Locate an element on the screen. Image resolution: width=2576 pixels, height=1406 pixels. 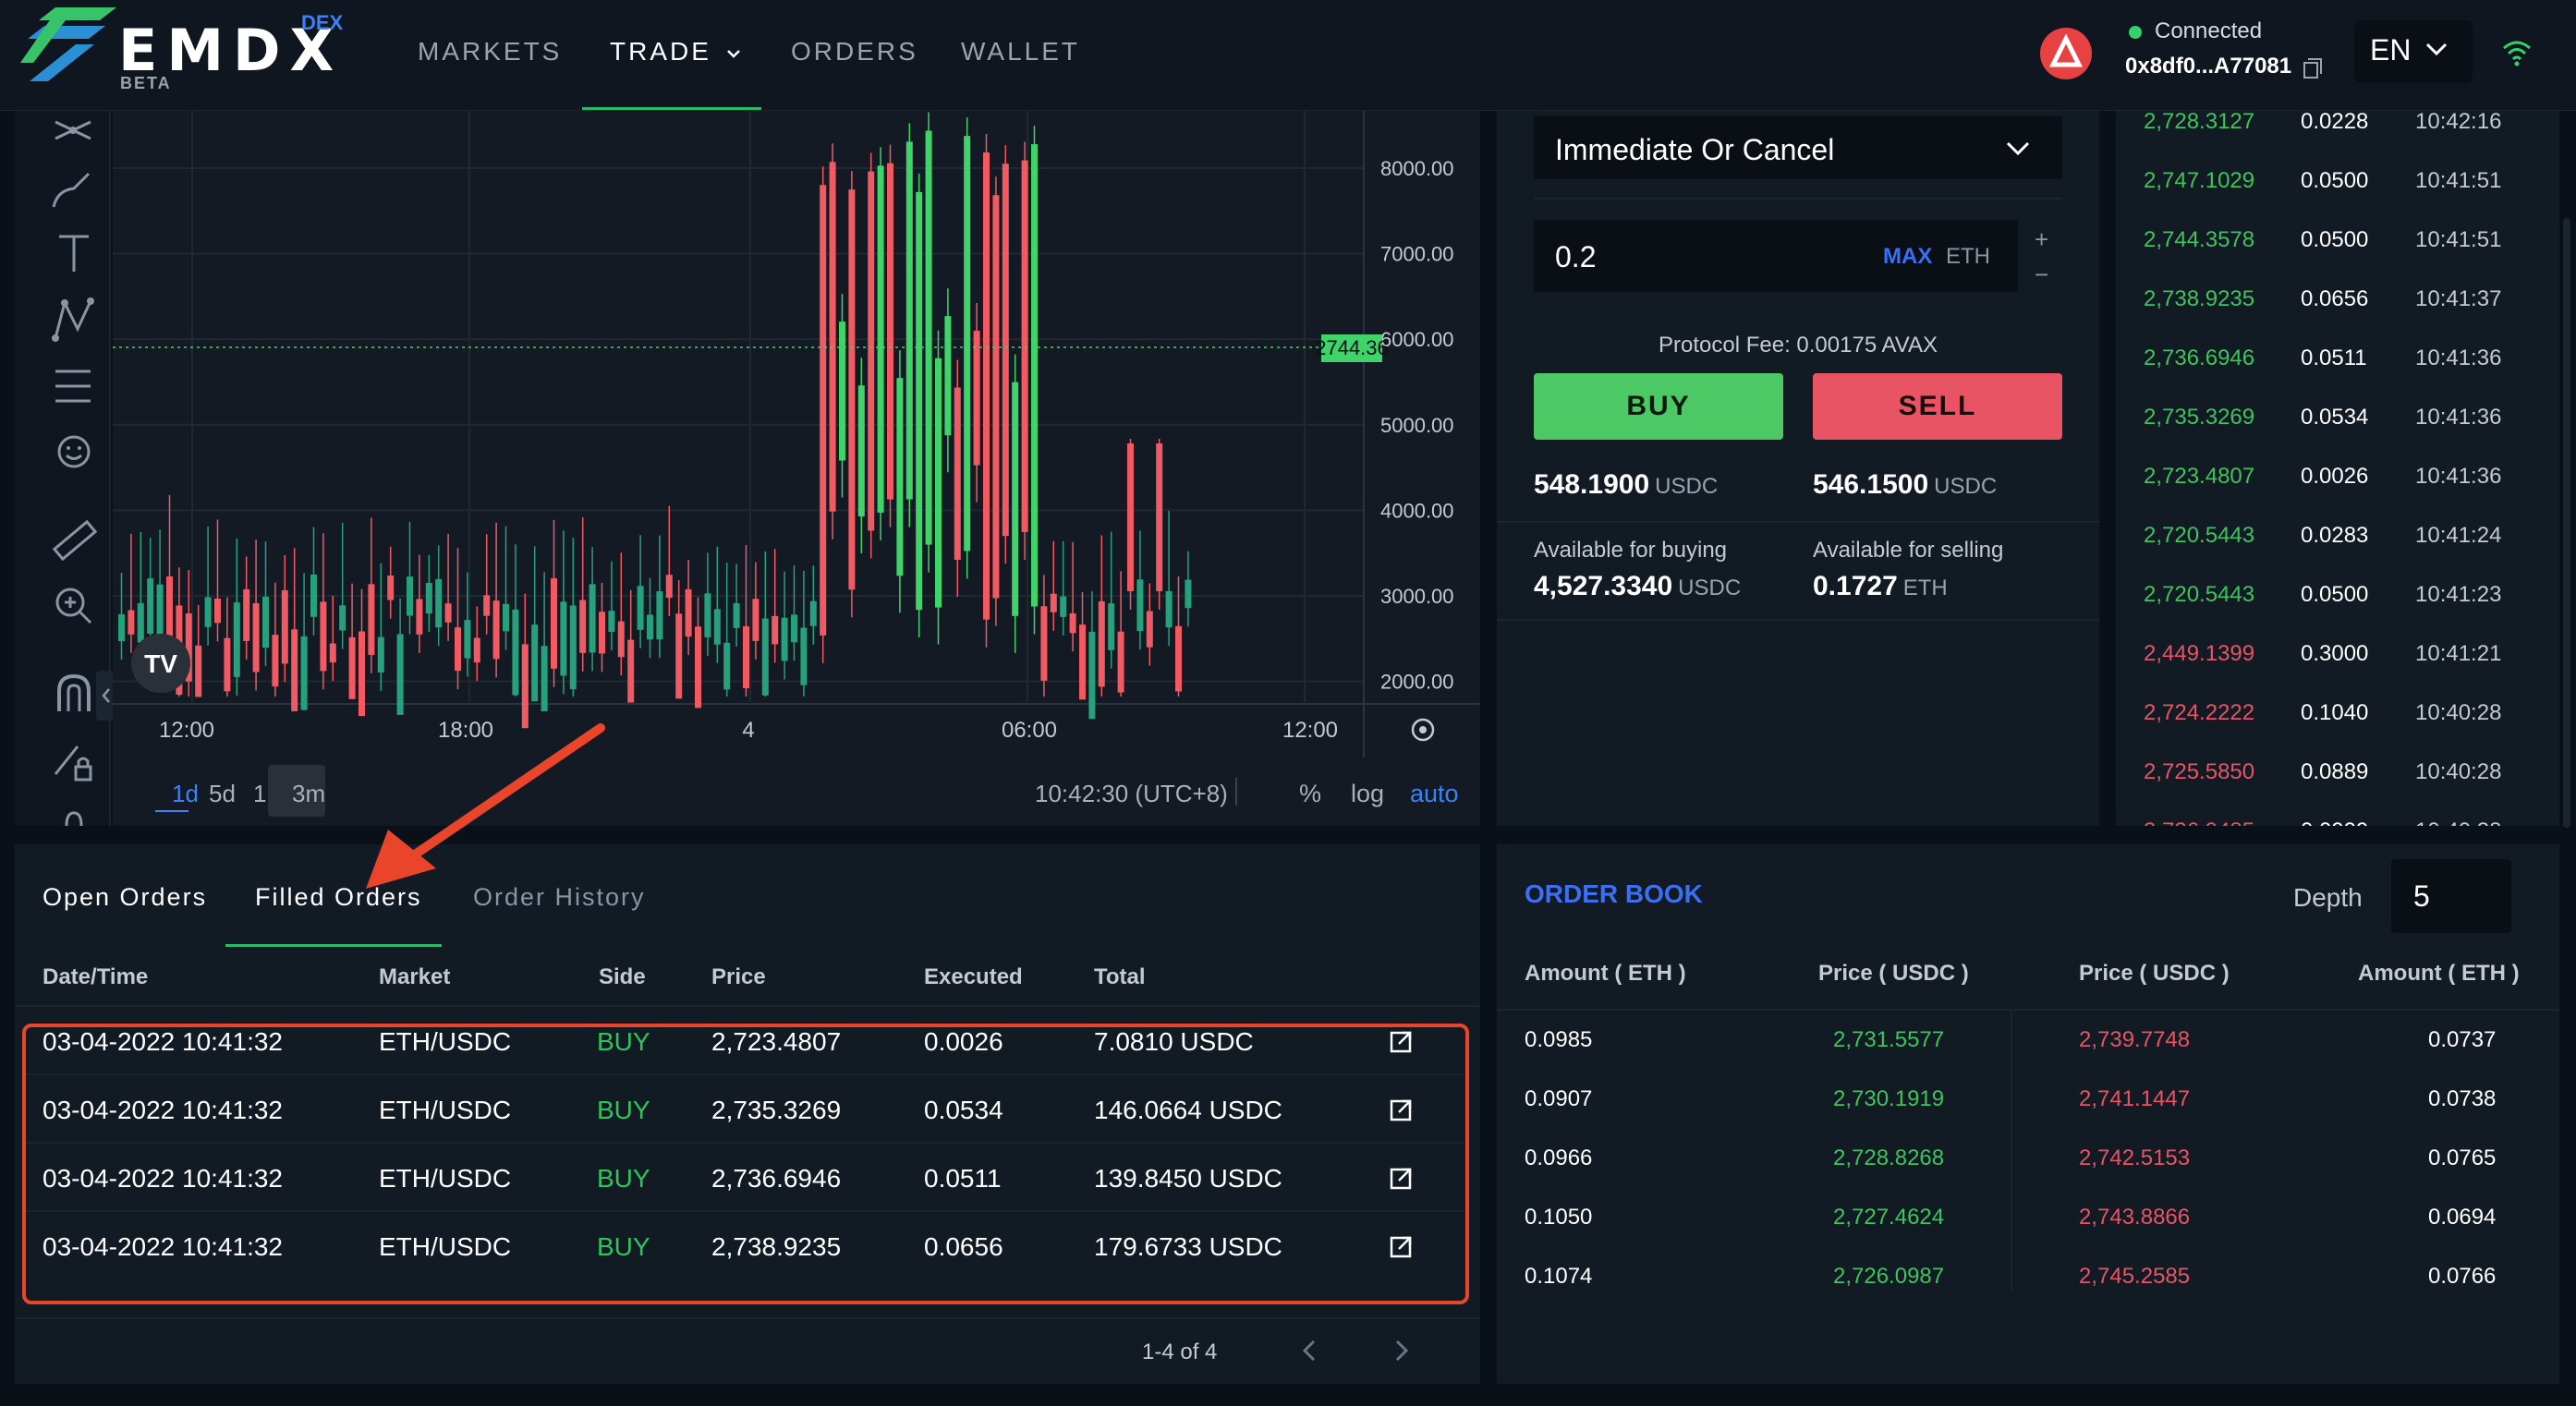
scale-option: log is located at coordinates (1367, 794).